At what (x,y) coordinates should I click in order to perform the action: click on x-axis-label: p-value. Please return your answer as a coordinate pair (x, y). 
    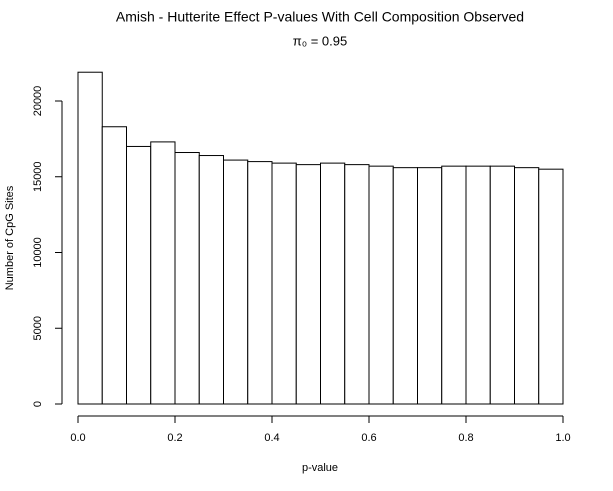
    Looking at the image, I should click on (320, 468).